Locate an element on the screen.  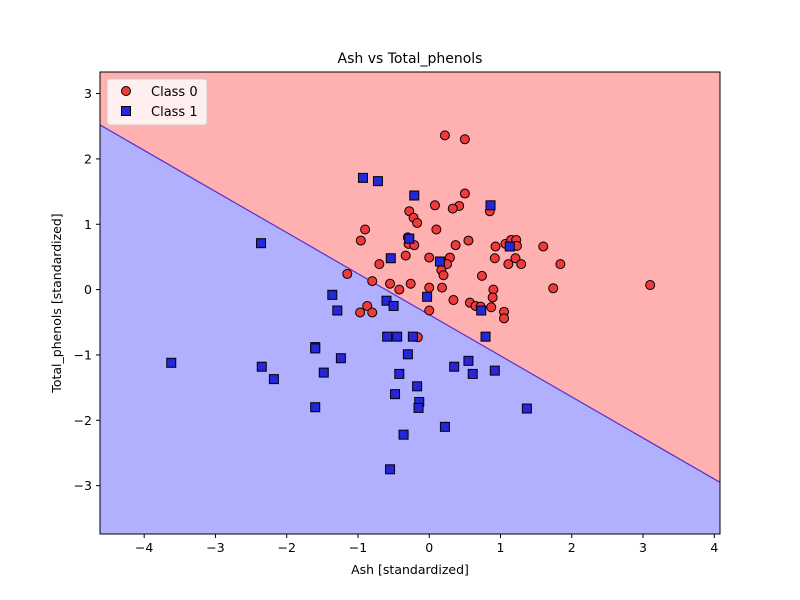
y-tick-label: −3 is located at coordinates (83, 485).